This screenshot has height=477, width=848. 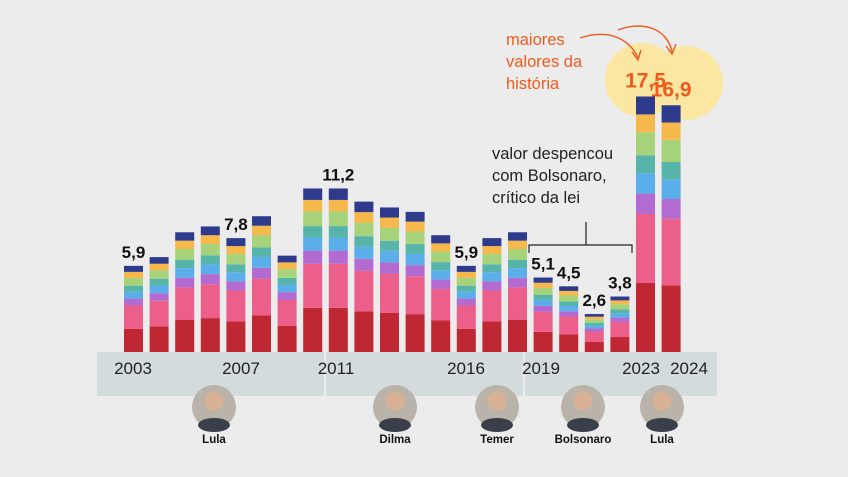 I want to click on year-tick-label: 2024, so click(x=689, y=368).